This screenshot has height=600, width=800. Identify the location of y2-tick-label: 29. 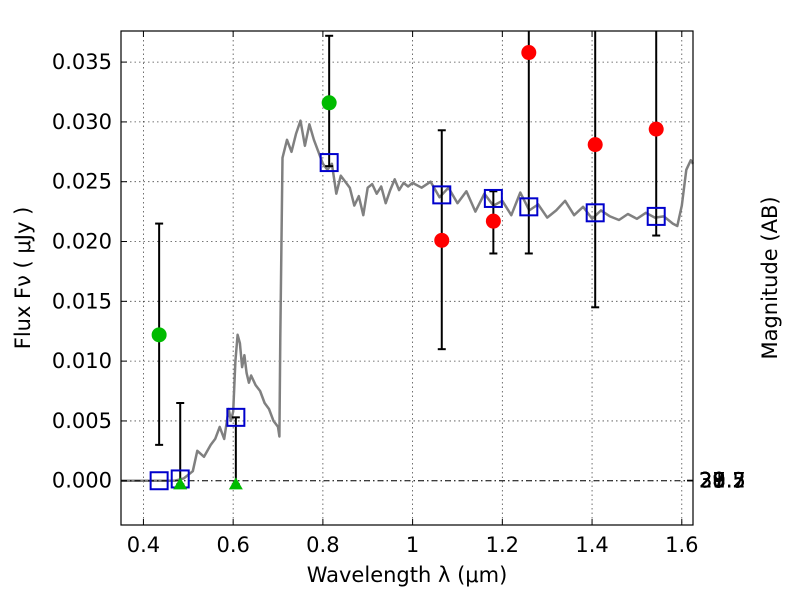
(712, 481).